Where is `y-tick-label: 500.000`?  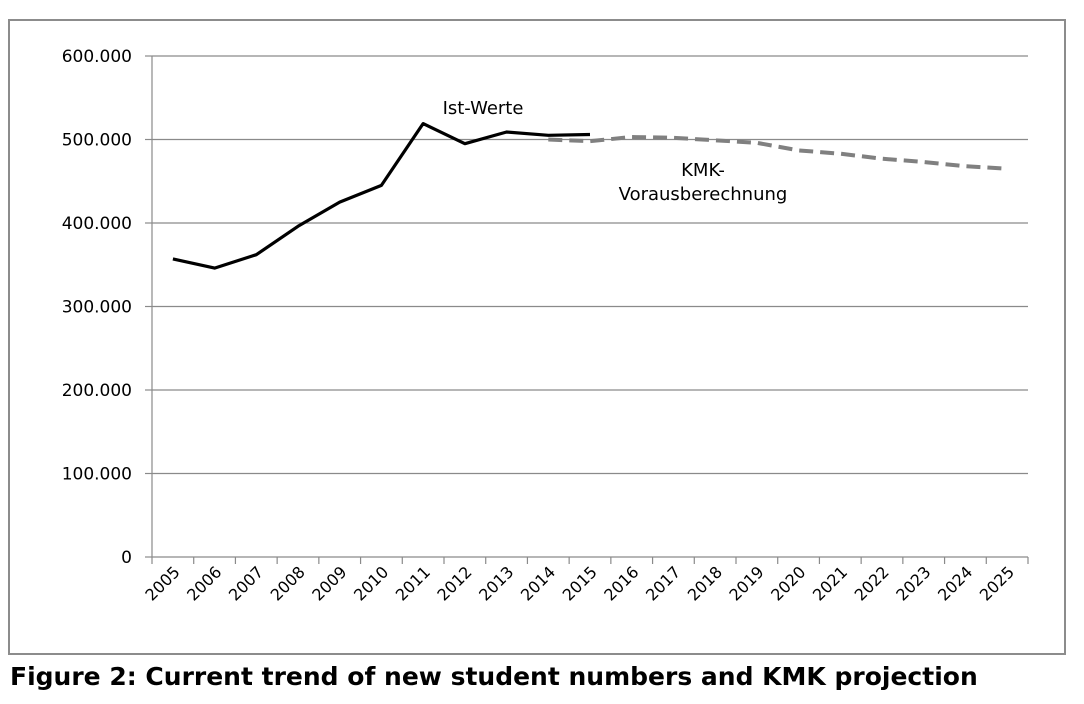 y-tick-label: 500.000 is located at coordinates (97, 141).